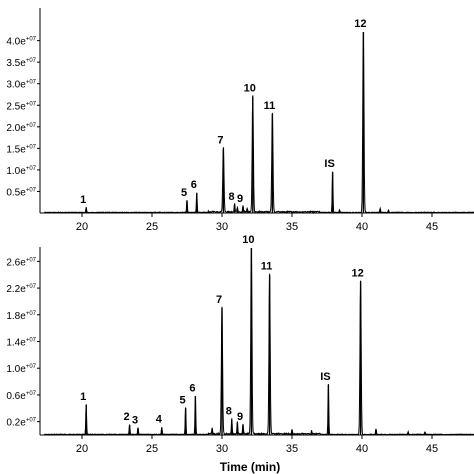 Image resolution: width=474 pixels, height=474 pixels. Describe the element at coordinates (21, 106) in the screenshot. I see `y-tick-label: 2.5e+07` at that location.